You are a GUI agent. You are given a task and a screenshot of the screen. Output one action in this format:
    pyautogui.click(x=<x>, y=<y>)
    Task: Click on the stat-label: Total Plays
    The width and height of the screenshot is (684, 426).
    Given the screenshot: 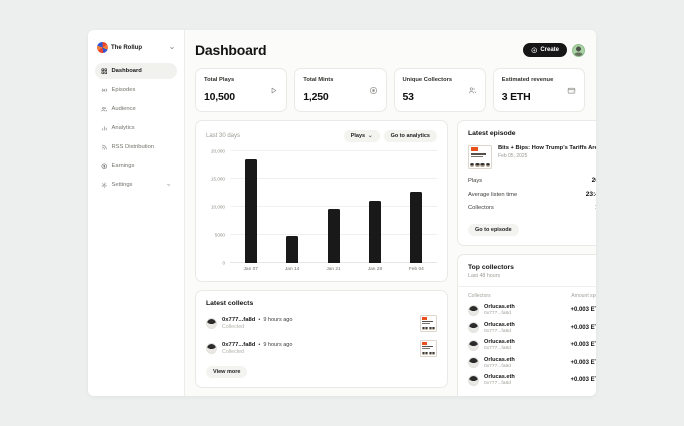 What is the action you would take?
    pyautogui.click(x=219, y=80)
    